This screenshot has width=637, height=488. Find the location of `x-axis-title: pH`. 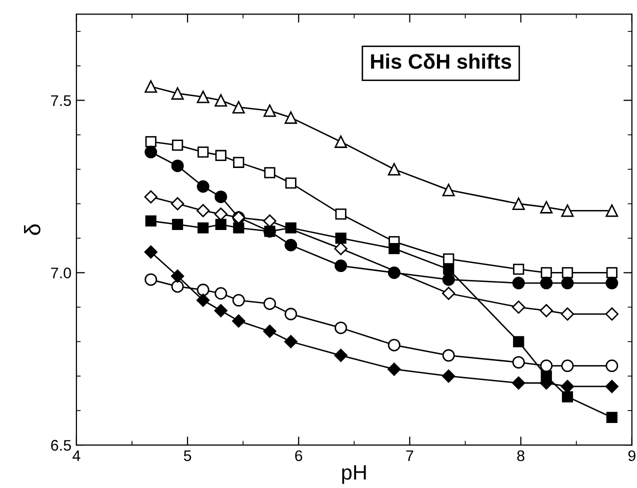

x-axis-title: pH is located at coordinates (354, 474).